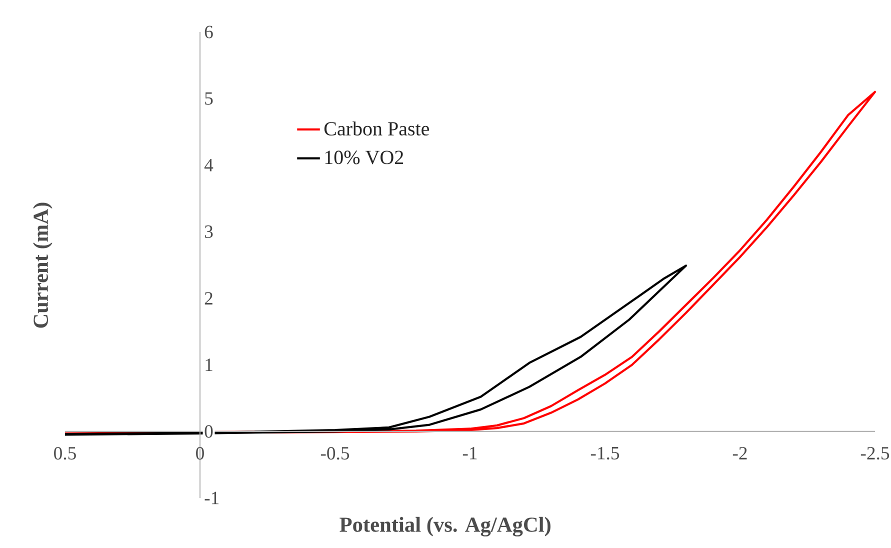 Image resolution: width=891 pixels, height=548 pixels. Describe the element at coordinates (208, 231) in the screenshot. I see `y-tick-label: 3` at that location.